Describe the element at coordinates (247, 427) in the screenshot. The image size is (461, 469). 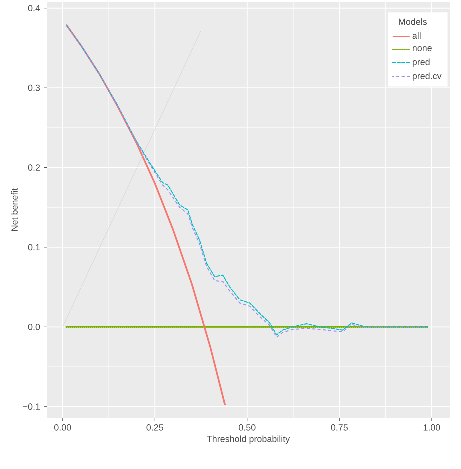
I see `x-tick-label: 0.50` at that location.